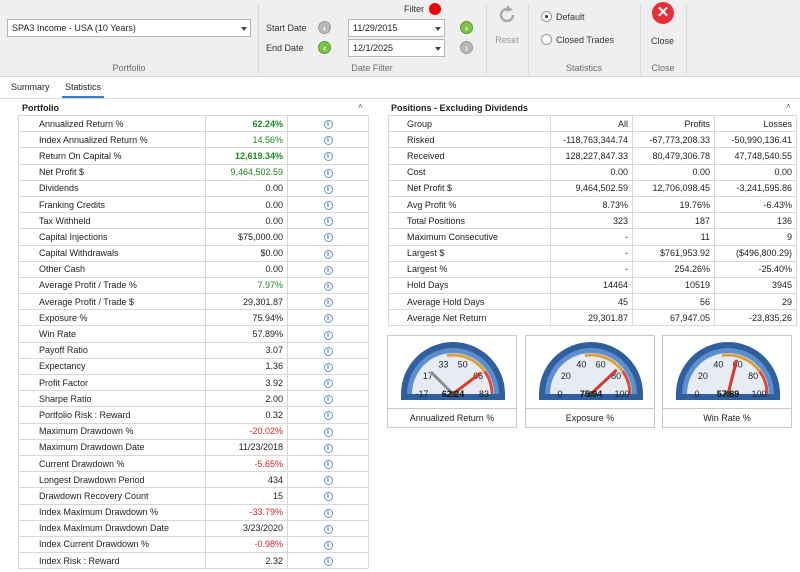 The width and height of the screenshot is (800, 572). I want to click on column-header: Losses, so click(755, 123).